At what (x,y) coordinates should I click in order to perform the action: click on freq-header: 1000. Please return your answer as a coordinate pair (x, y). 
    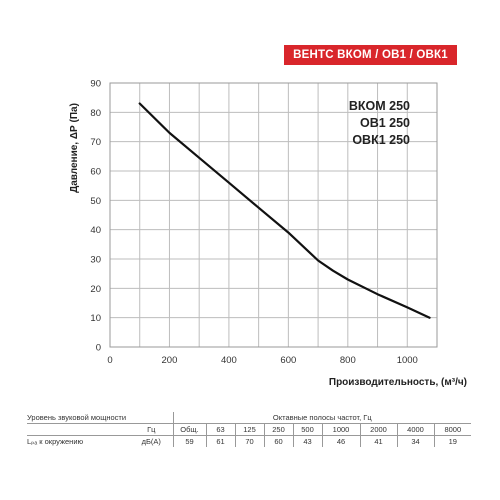
    Looking at the image, I should click on (340, 429).